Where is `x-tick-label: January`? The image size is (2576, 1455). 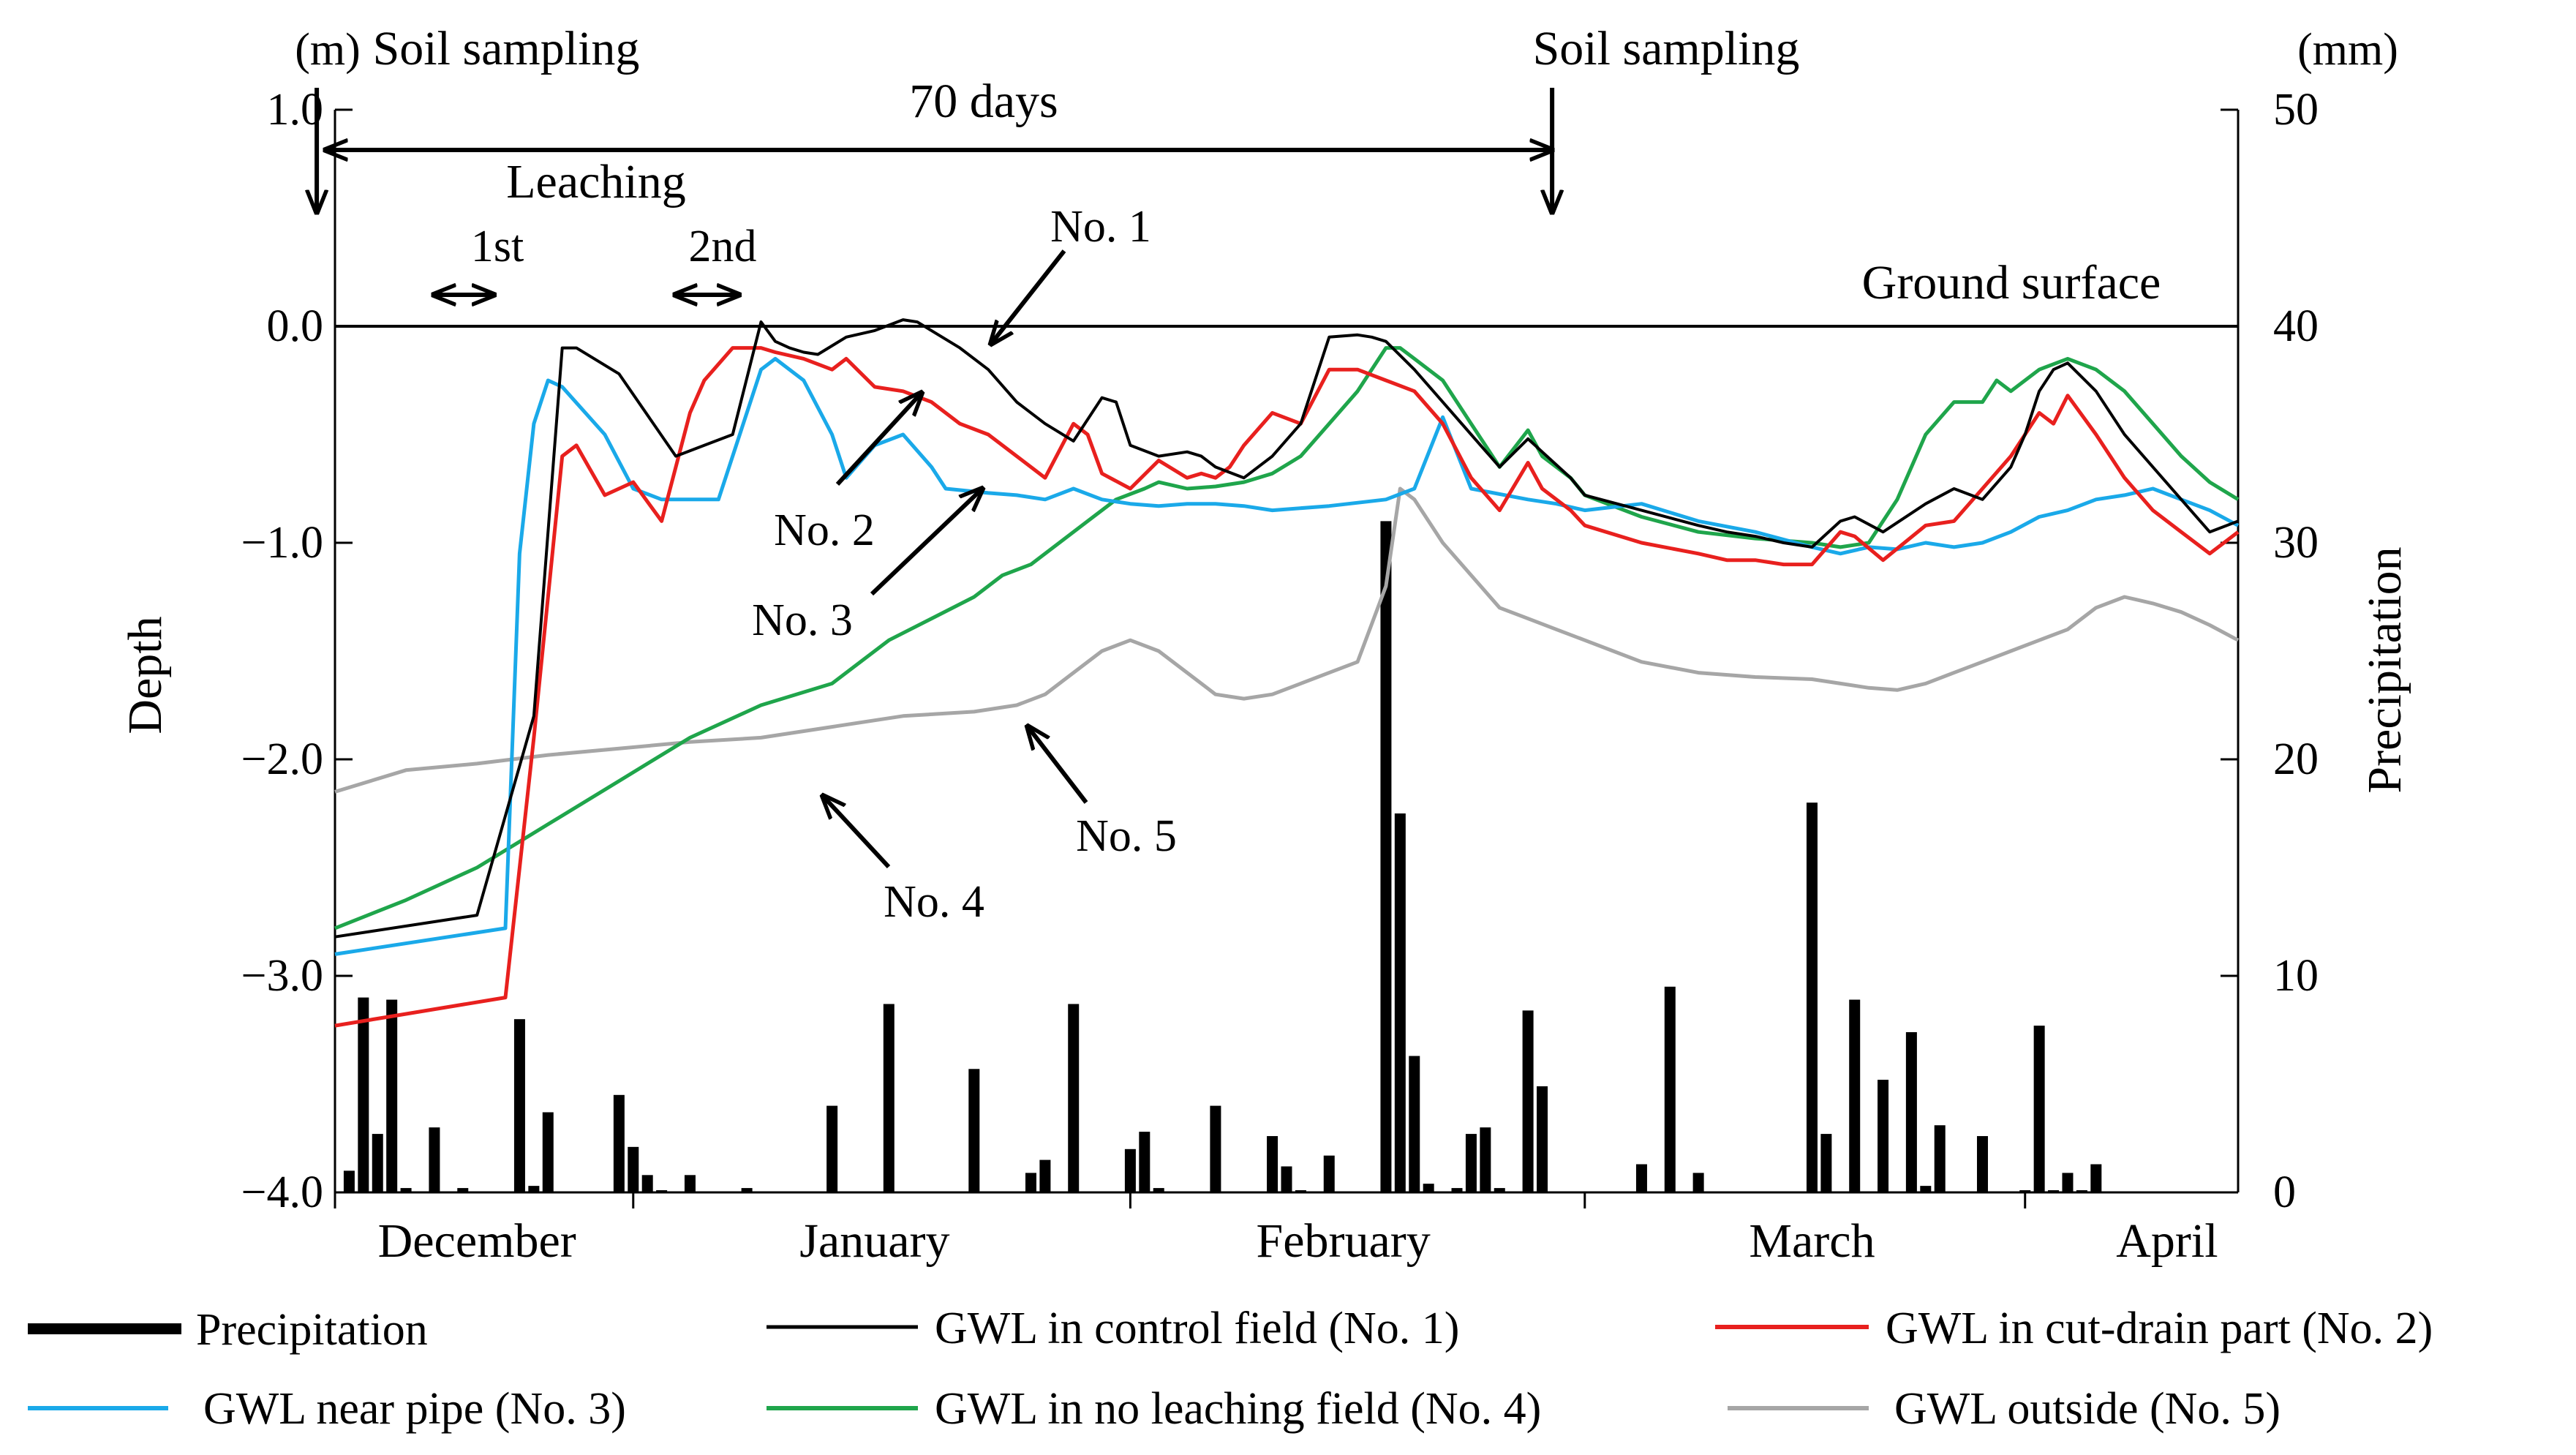 x-tick-label: January is located at coordinates (874, 1241).